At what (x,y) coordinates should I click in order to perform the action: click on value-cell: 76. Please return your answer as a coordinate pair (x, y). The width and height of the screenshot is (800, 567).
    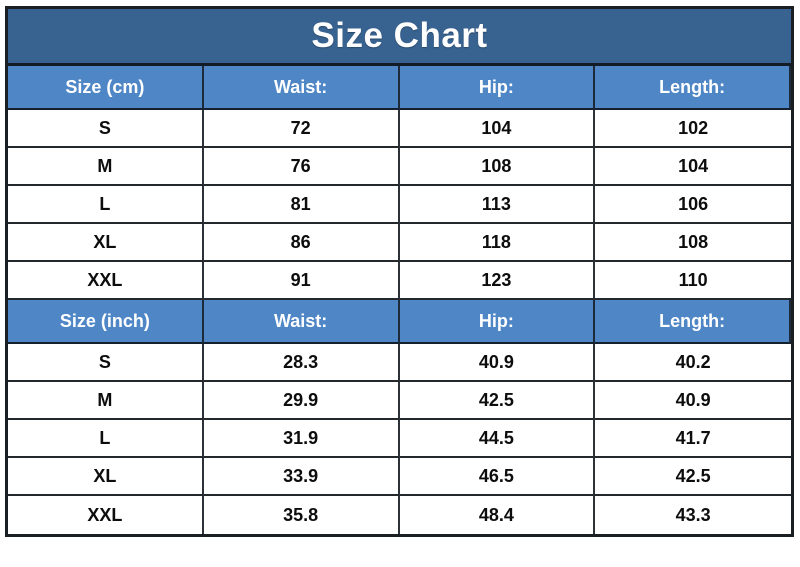
    Looking at the image, I should click on (301, 167).